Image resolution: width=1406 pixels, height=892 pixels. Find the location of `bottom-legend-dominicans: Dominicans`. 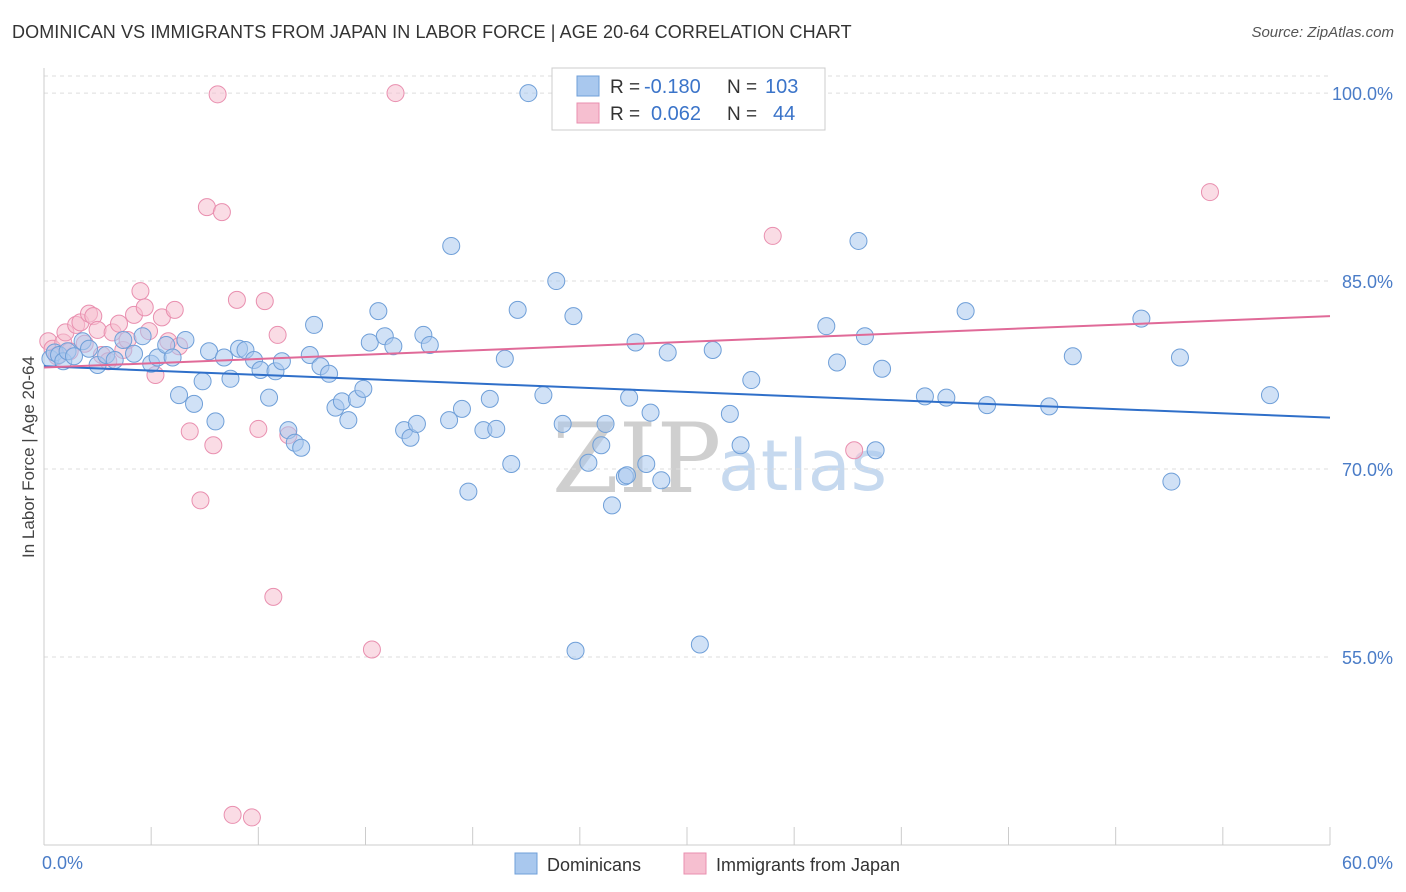

bottom-legend-dominicans: Dominicans is located at coordinates (594, 865).